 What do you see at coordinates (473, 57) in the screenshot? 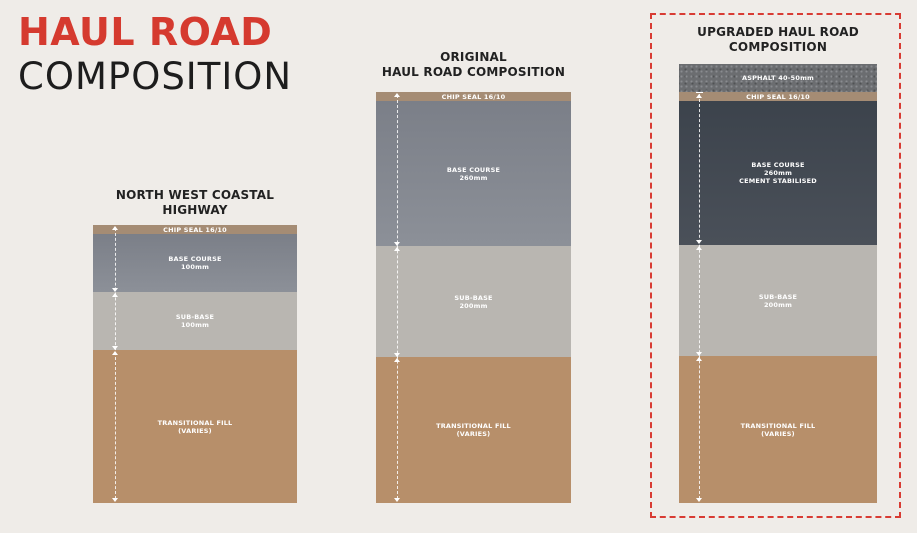
I see `column-heading-line1: ORIGINAL` at bounding box center [473, 57].